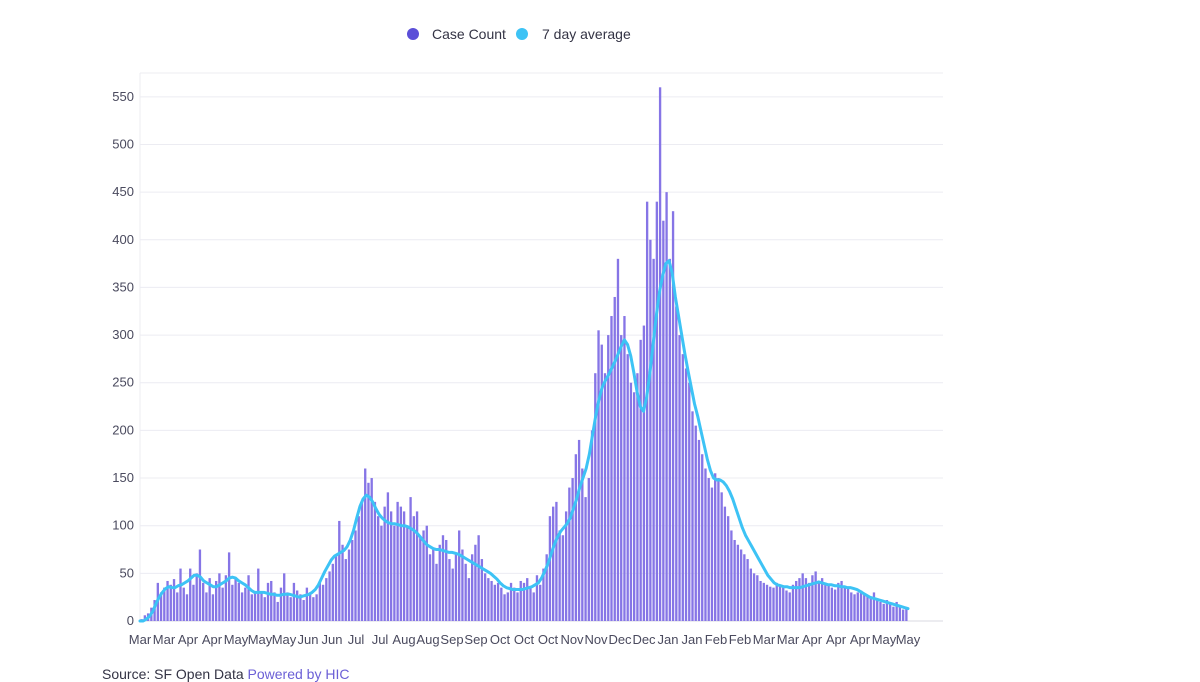  What do you see at coordinates (123, 239) in the screenshot?
I see `y-tick-label: 400` at bounding box center [123, 239].